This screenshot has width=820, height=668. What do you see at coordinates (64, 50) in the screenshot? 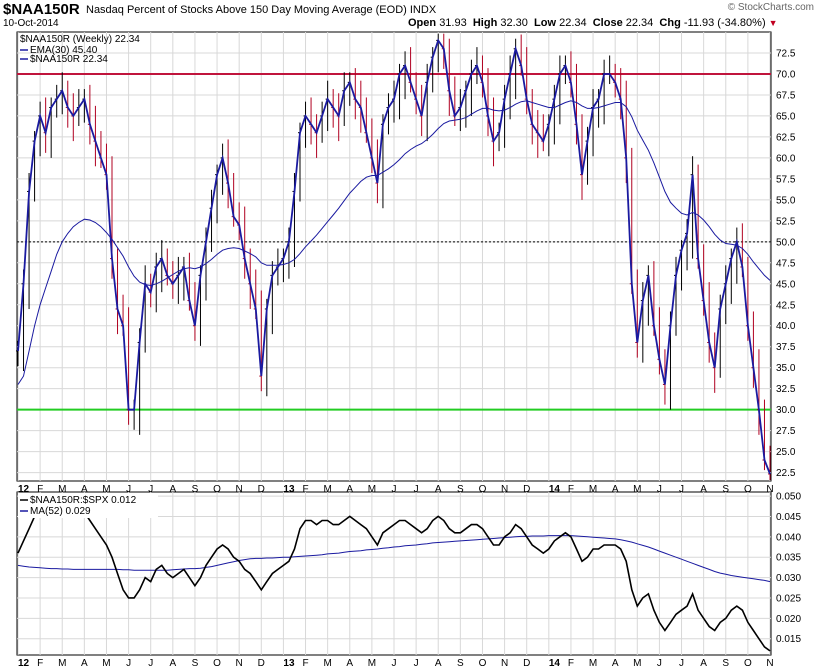
I see `legend-ema: EMA(30) 45.40` at bounding box center [64, 50].